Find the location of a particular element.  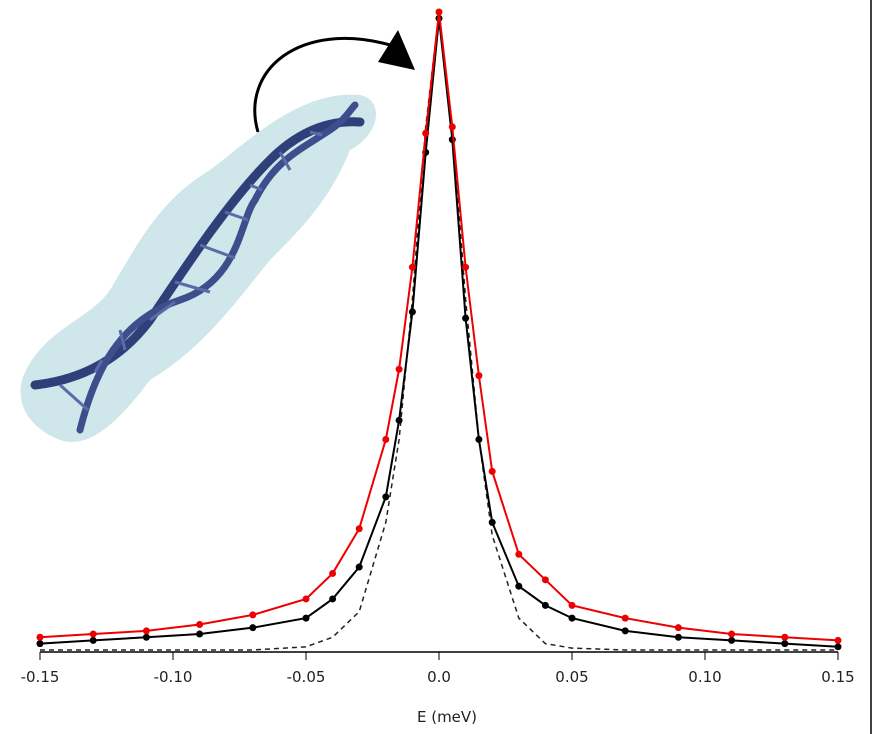

x-tick-label: -0.15 is located at coordinates (40, 677).